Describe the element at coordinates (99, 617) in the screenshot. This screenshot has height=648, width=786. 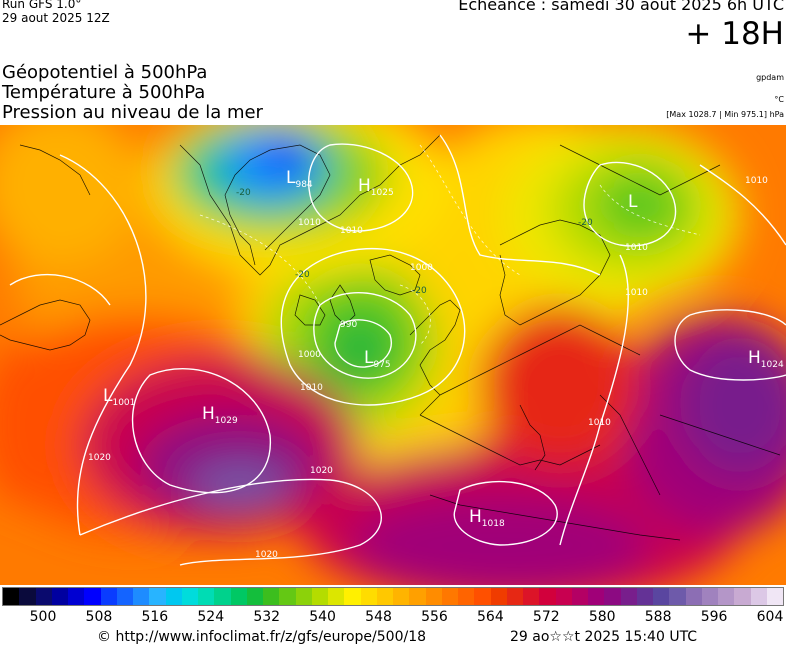
I see `scale-tick-label: 508` at that location.